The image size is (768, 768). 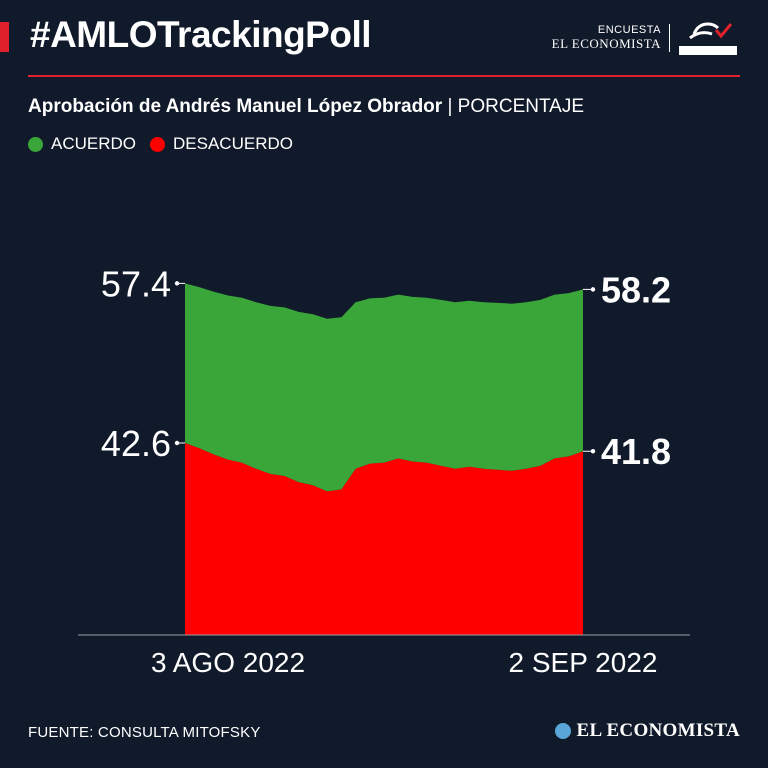 I want to click on desacuerdo-start-dot, so click(x=177, y=443).